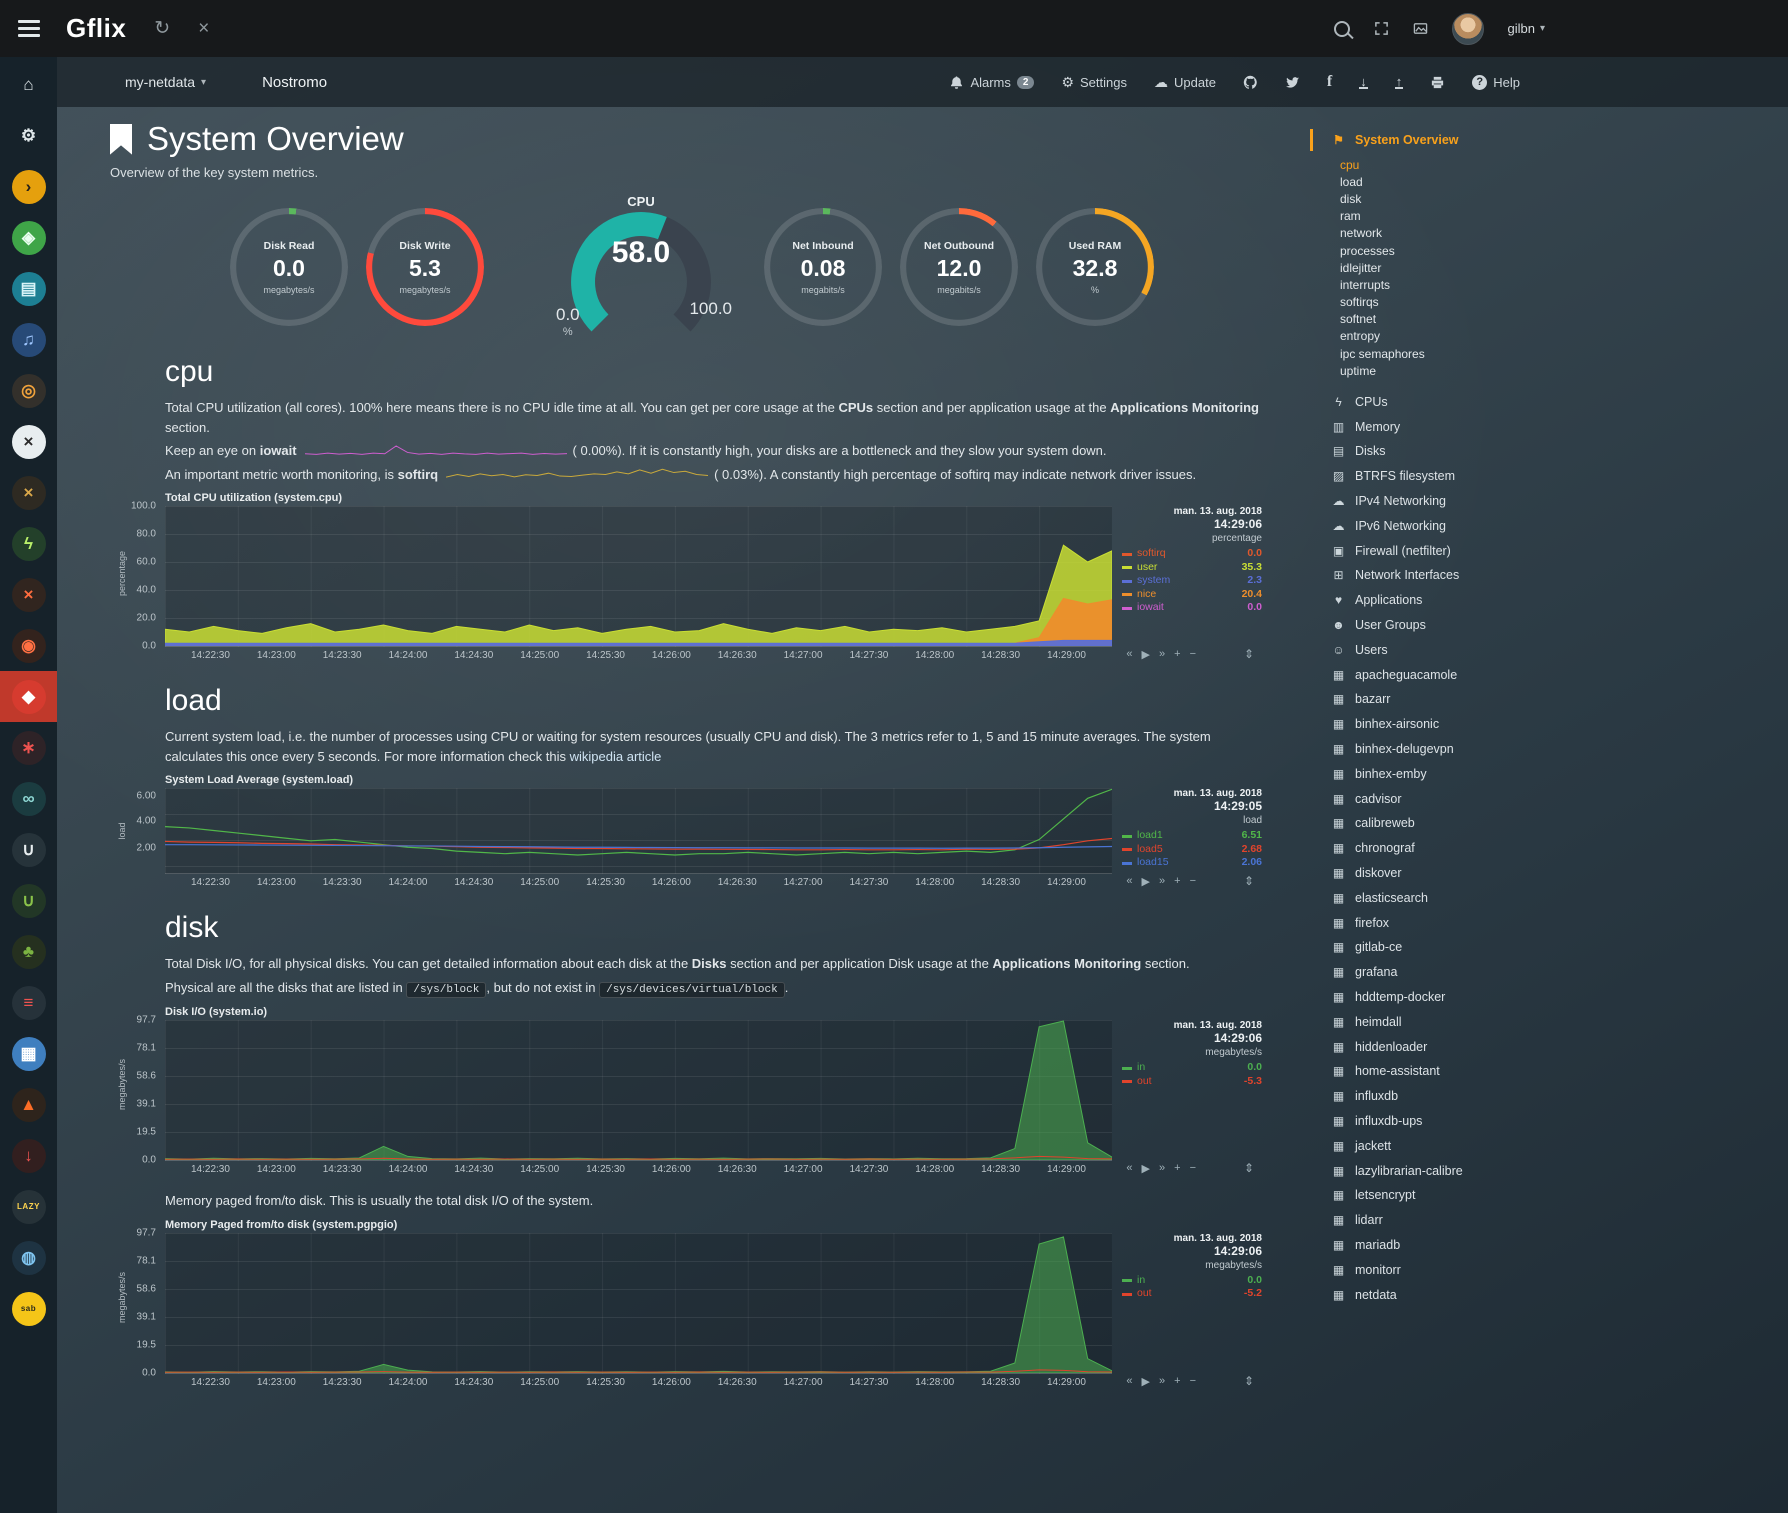 The height and width of the screenshot is (1513, 1788). What do you see at coordinates (1467, 28) in the screenshot?
I see `avatar` at bounding box center [1467, 28].